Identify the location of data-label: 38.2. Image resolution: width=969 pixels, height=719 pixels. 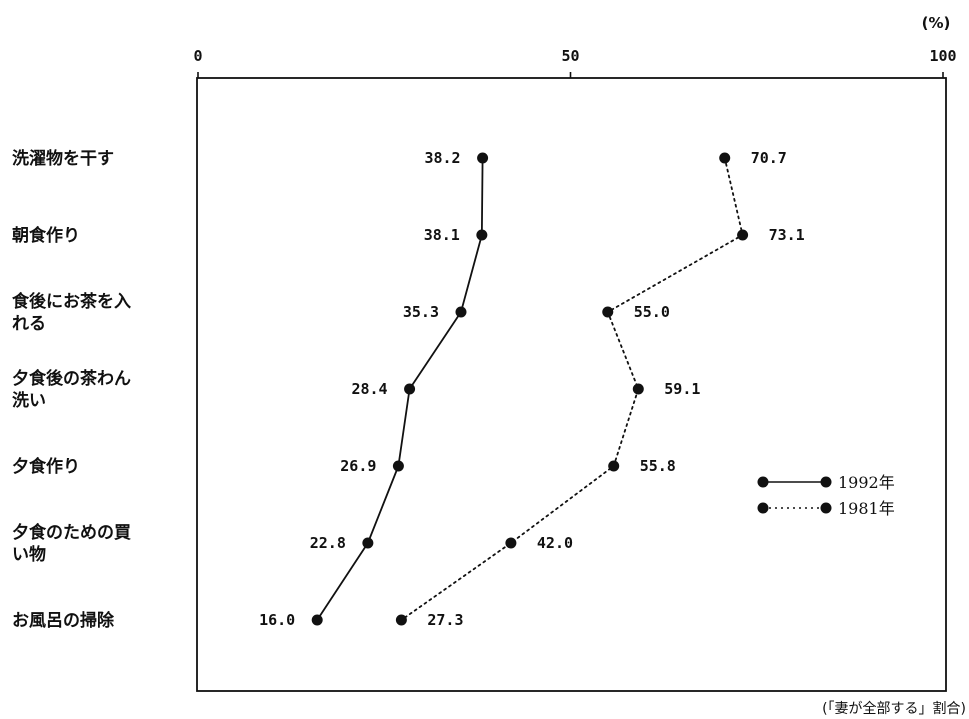
(442, 158).